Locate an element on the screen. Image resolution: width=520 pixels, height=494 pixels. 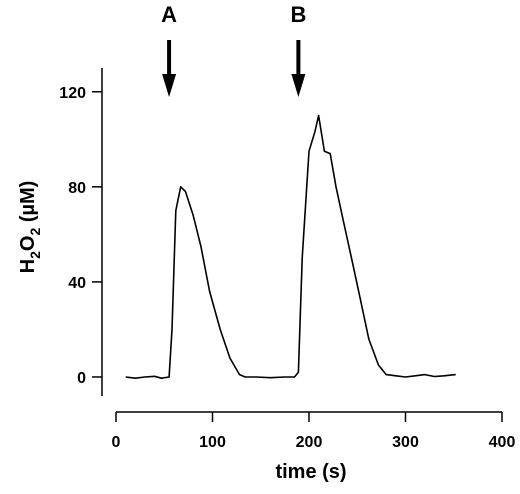
y-tick-label: 120 is located at coordinates (72, 93).